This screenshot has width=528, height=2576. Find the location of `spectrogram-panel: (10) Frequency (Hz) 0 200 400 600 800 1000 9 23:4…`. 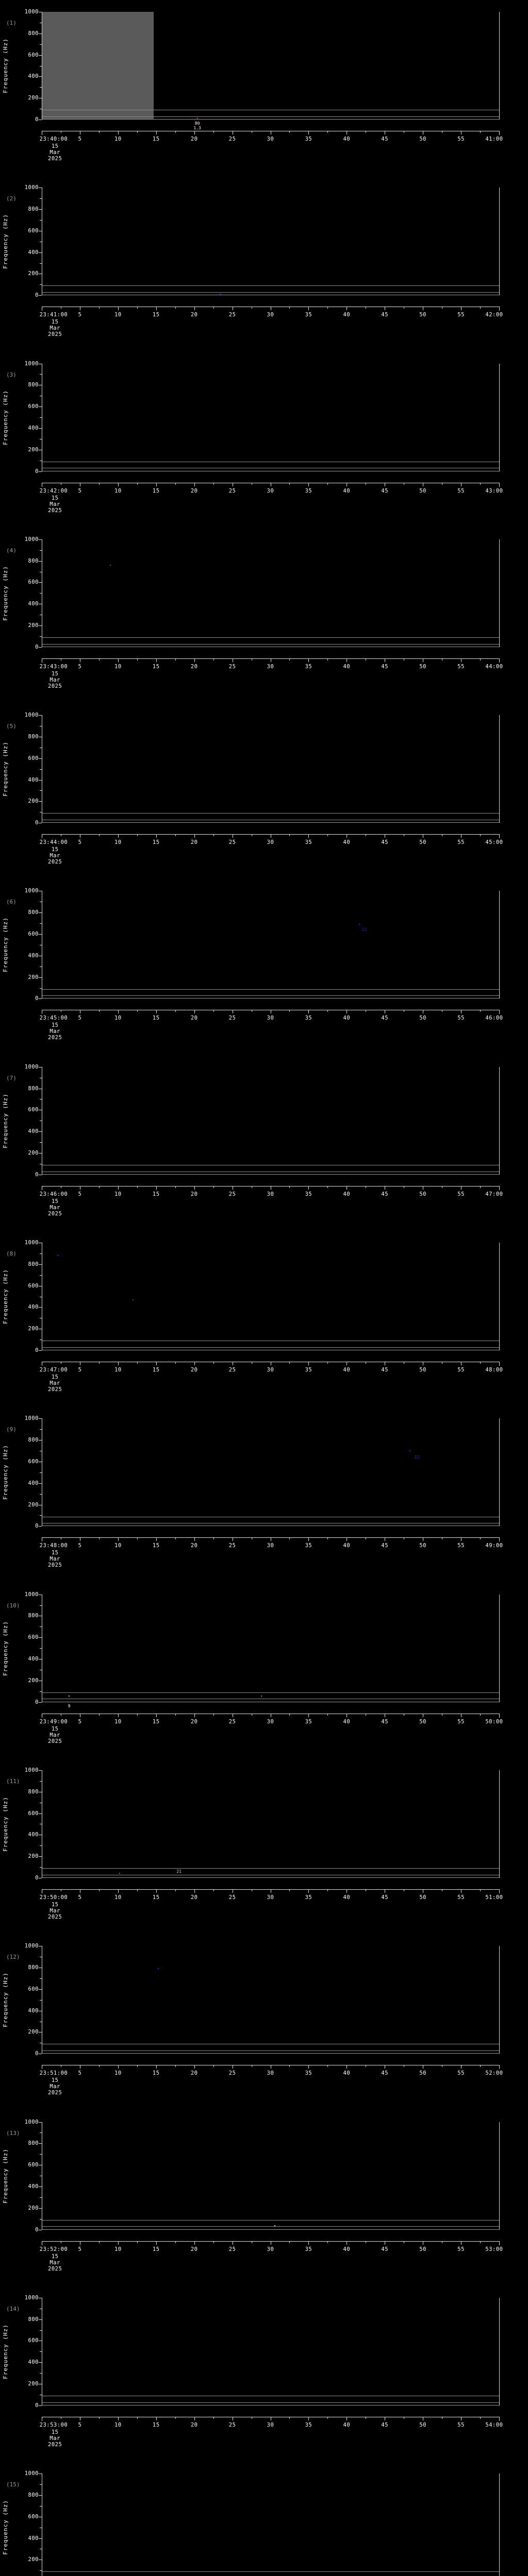

spectrogram-panel: (10) Frequency (Hz) 0 200 400 600 800 1000 9 23:4… is located at coordinates (264, 1670).